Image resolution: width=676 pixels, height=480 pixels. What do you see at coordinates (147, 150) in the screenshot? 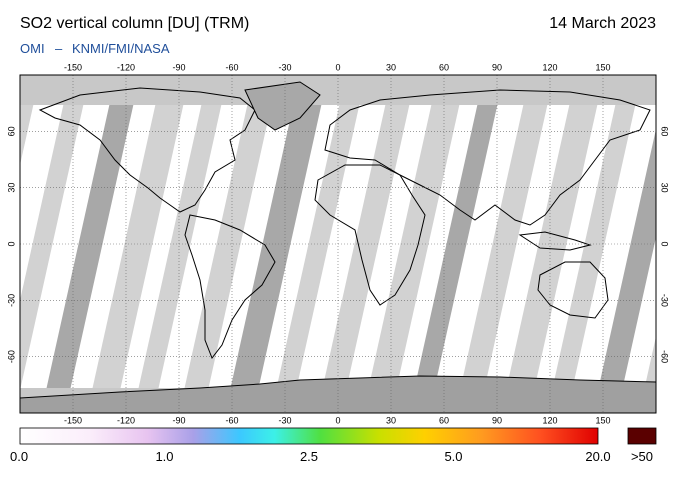
I see `north-america` at bounding box center [147, 150].